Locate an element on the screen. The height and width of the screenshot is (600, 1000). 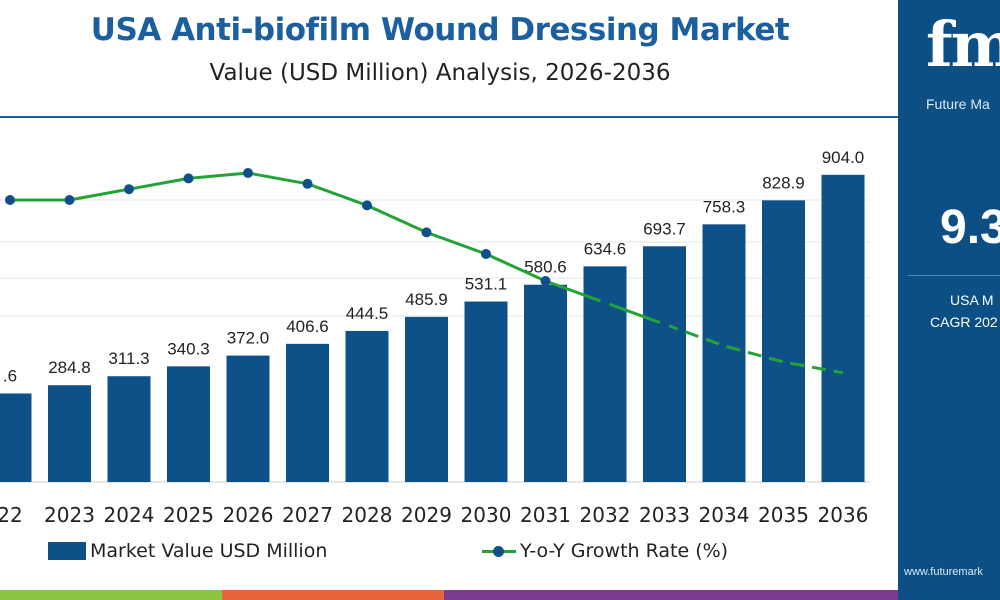
bar-label: 531.1 is located at coordinates (486, 284).